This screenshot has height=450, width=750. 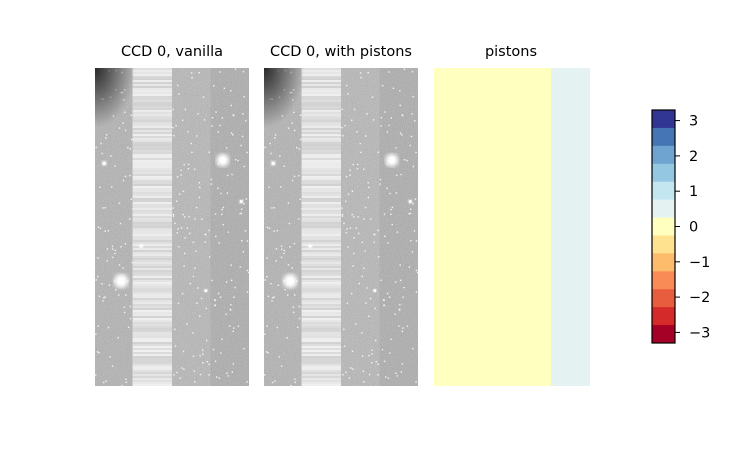 What do you see at coordinates (663, 262) in the screenshot?
I see `colorbar-swatch` at bounding box center [663, 262].